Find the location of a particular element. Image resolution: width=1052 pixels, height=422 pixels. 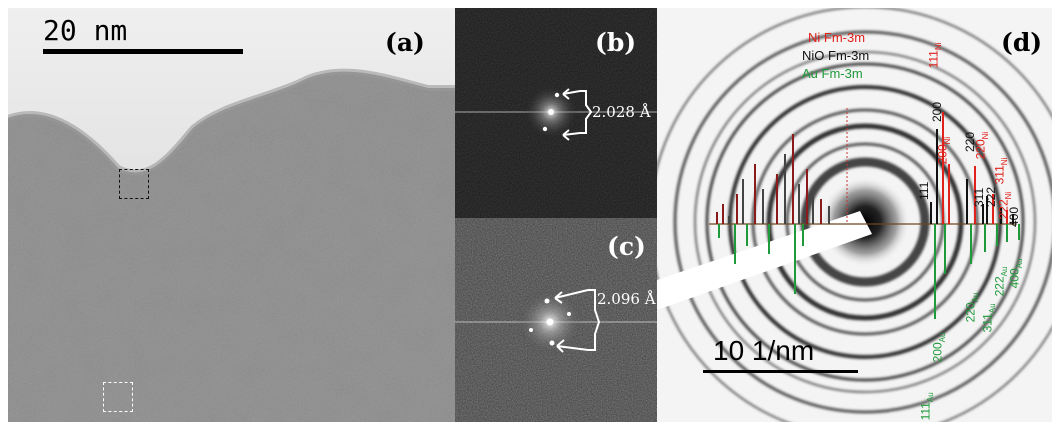

peak-label-au-311: 311Au is located at coordinates (988, 318).